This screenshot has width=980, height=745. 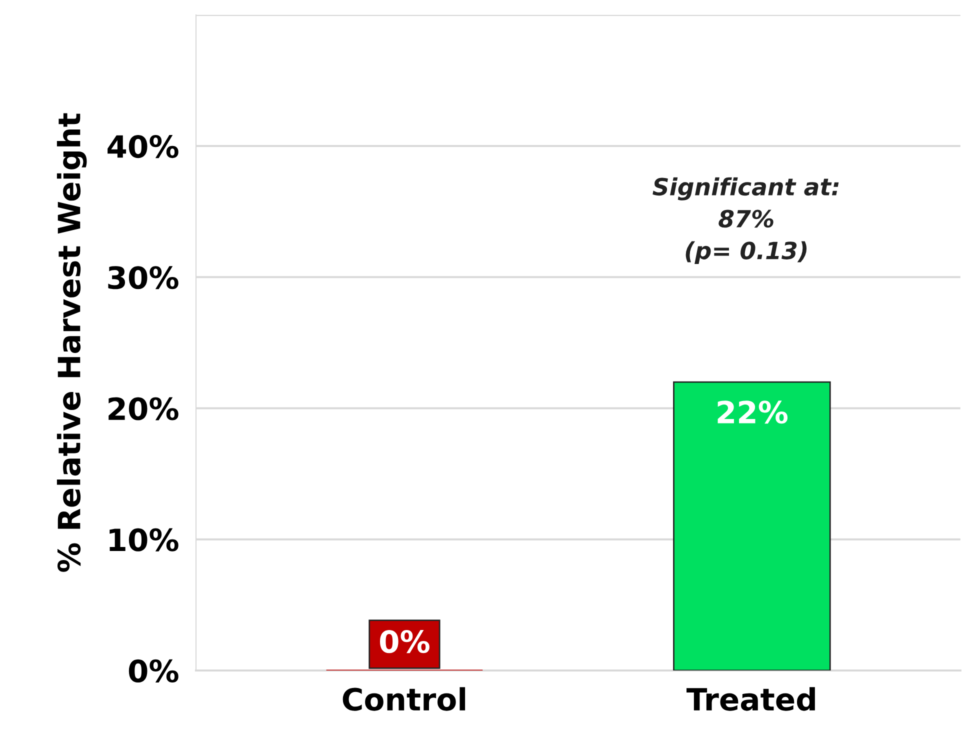 I want to click on y-tick-label: 20%, so click(x=143, y=408).